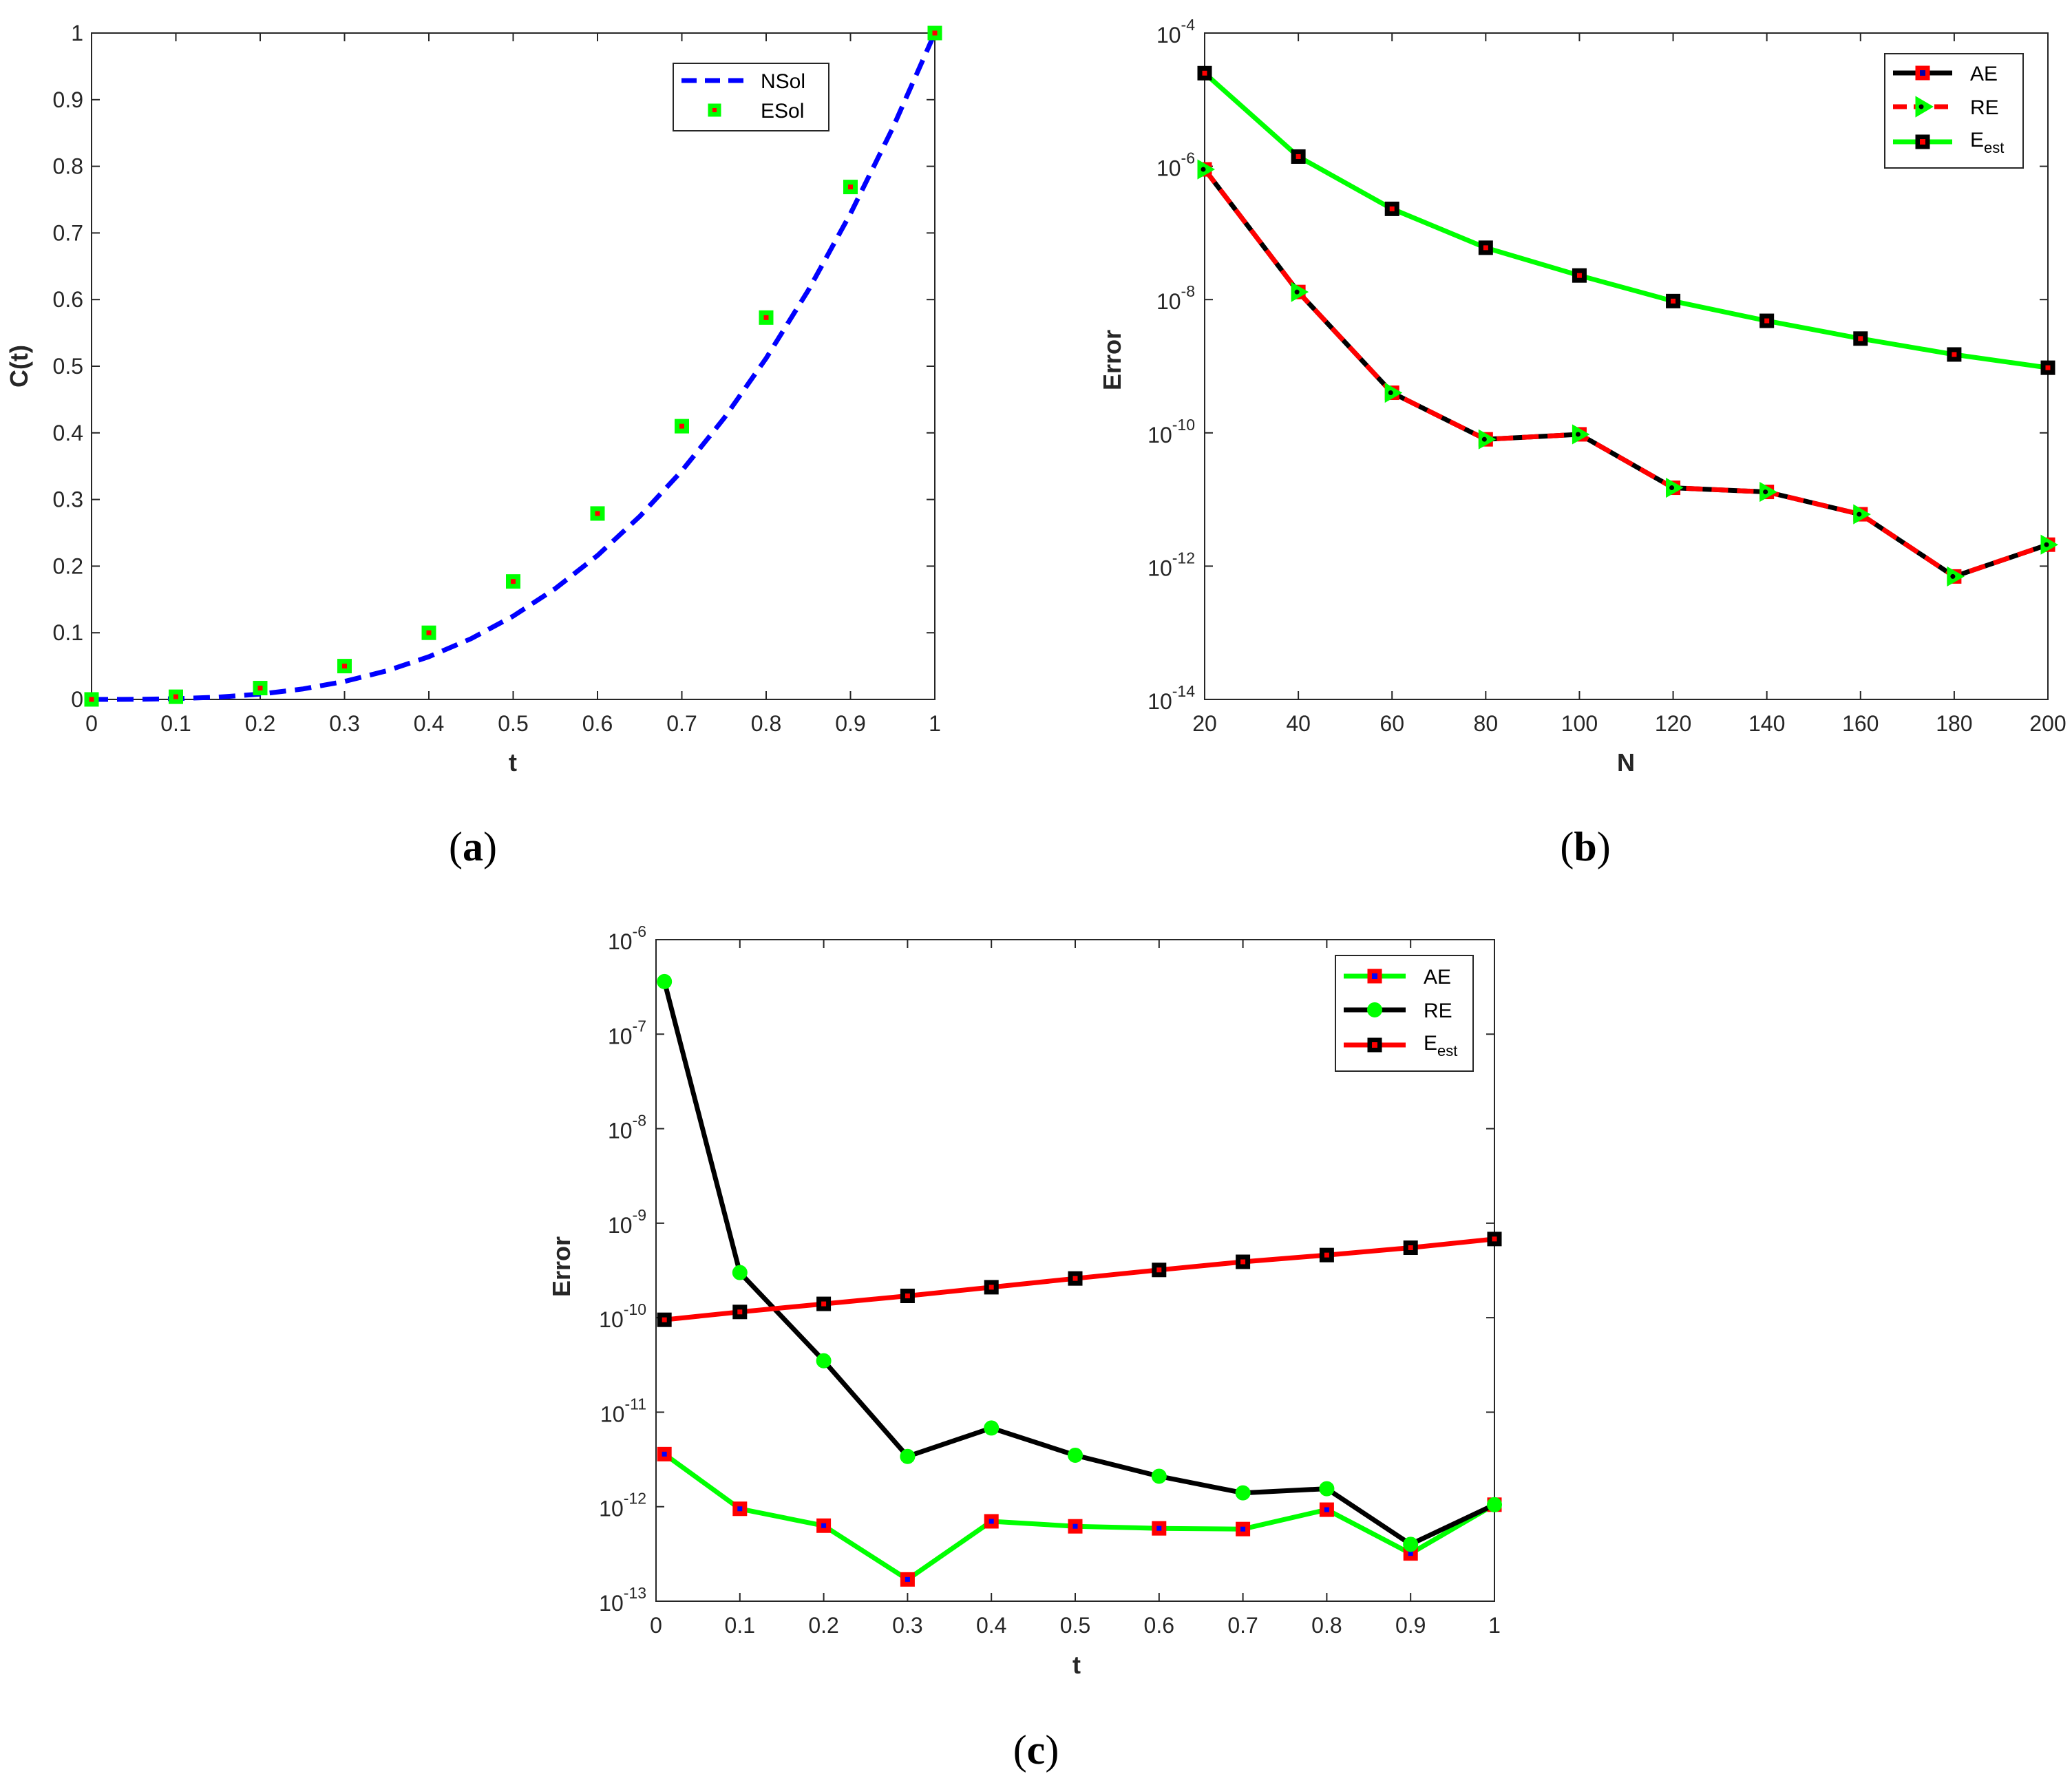 This screenshot has height=1785, width=2072. Describe the element at coordinates (1441, 1045) in the screenshot. I see `panel-c-legend-label-eest: Eest` at that location.